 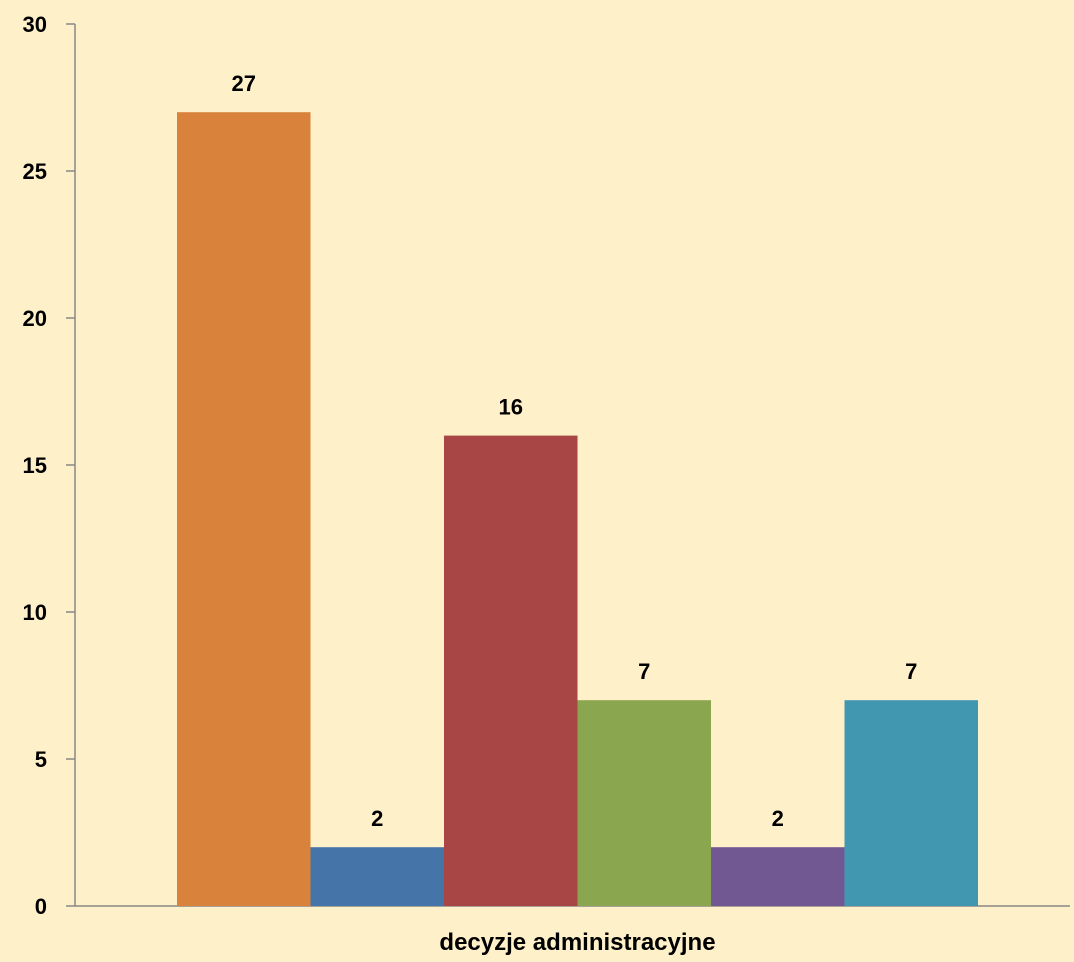 What do you see at coordinates (35, 465) in the screenshot?
I see `y-tick-label: 15` at bounding box center [35, 465].